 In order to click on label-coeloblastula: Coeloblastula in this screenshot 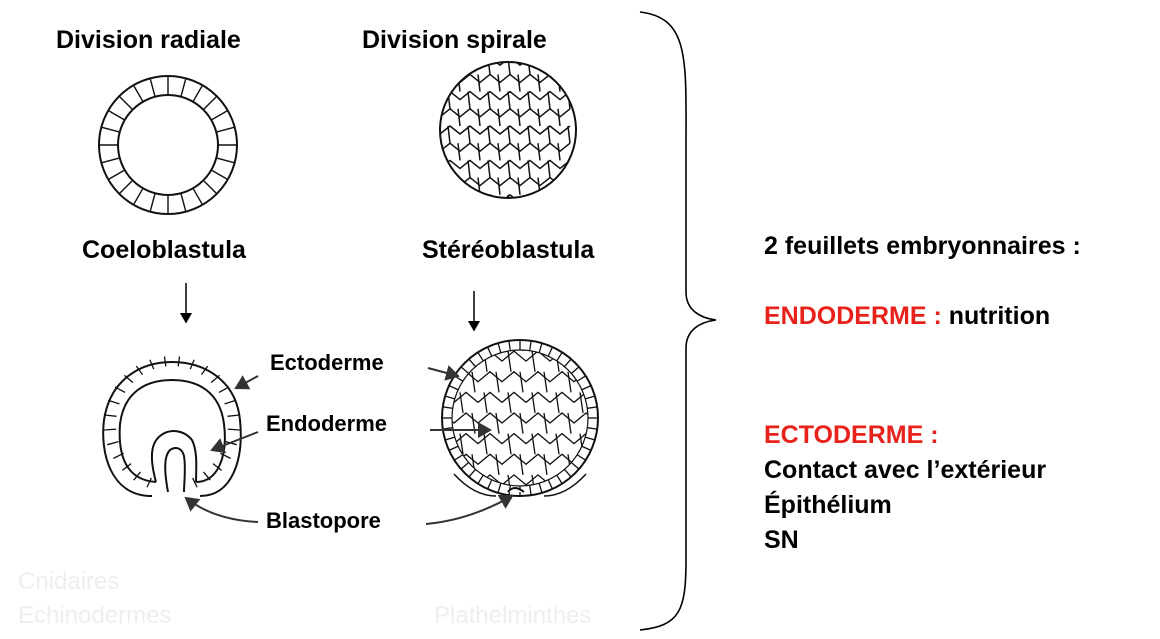, I will do `click(164, 250)`.